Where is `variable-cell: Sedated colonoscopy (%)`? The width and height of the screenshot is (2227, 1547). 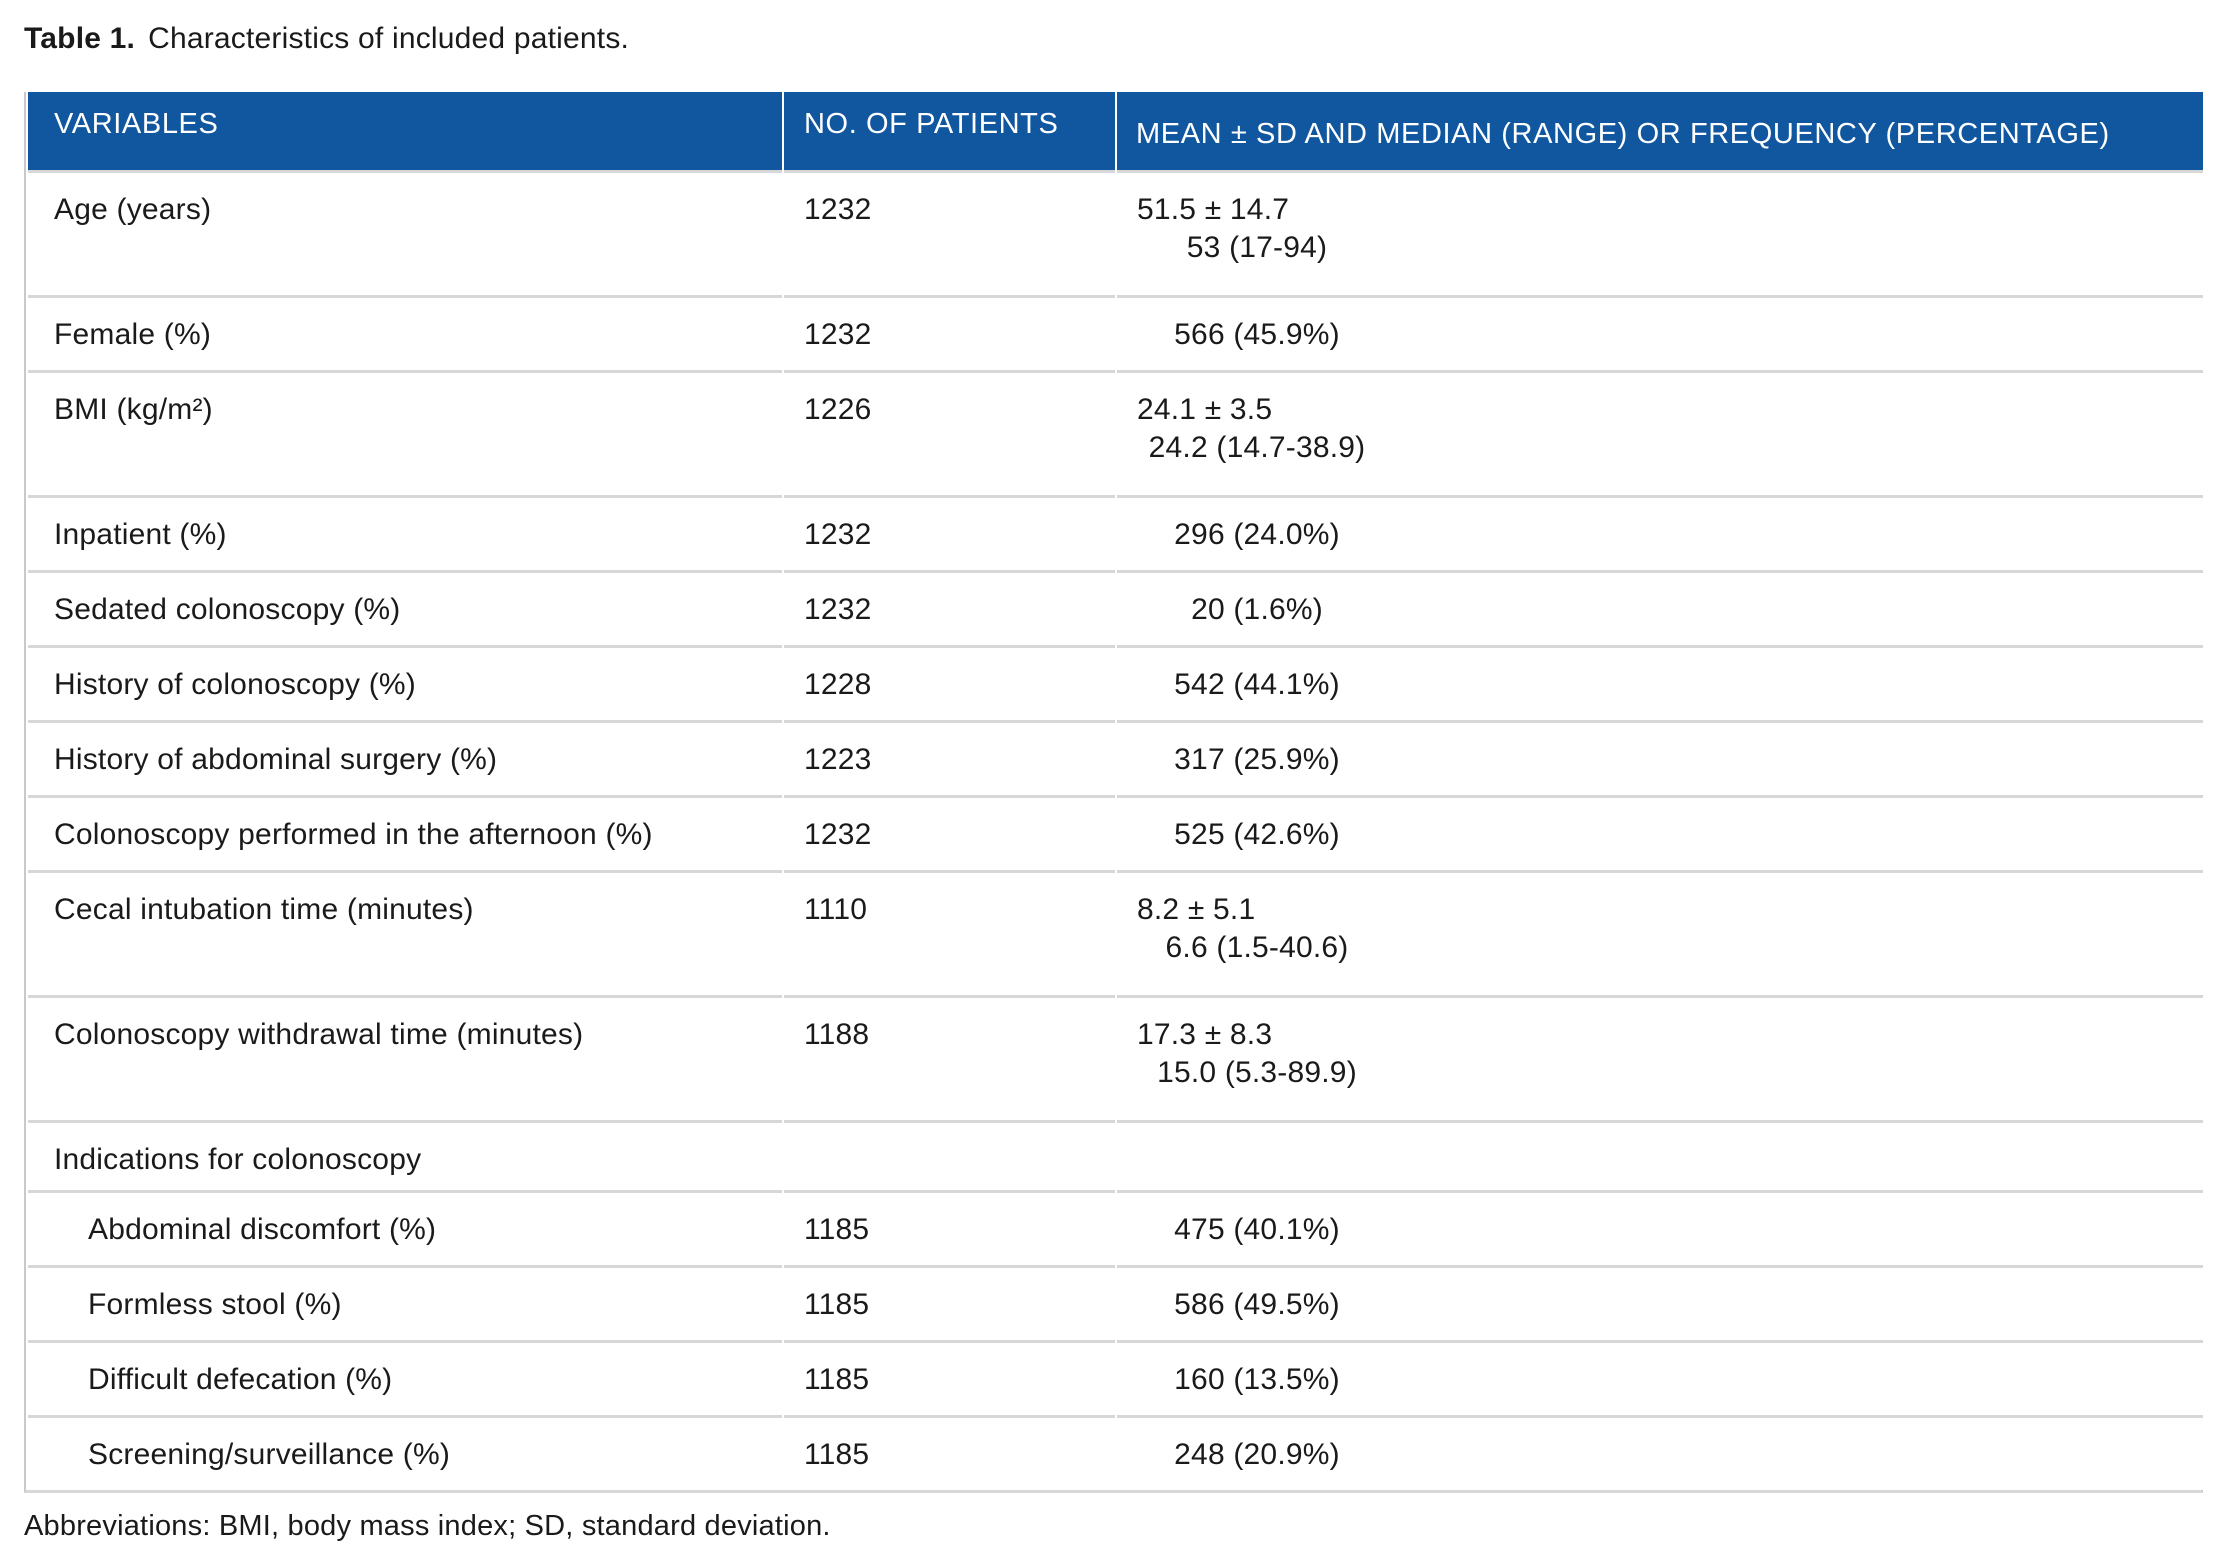
variable-cell: Sedated colonoscopy (%) is located at coordinates (405, 607).